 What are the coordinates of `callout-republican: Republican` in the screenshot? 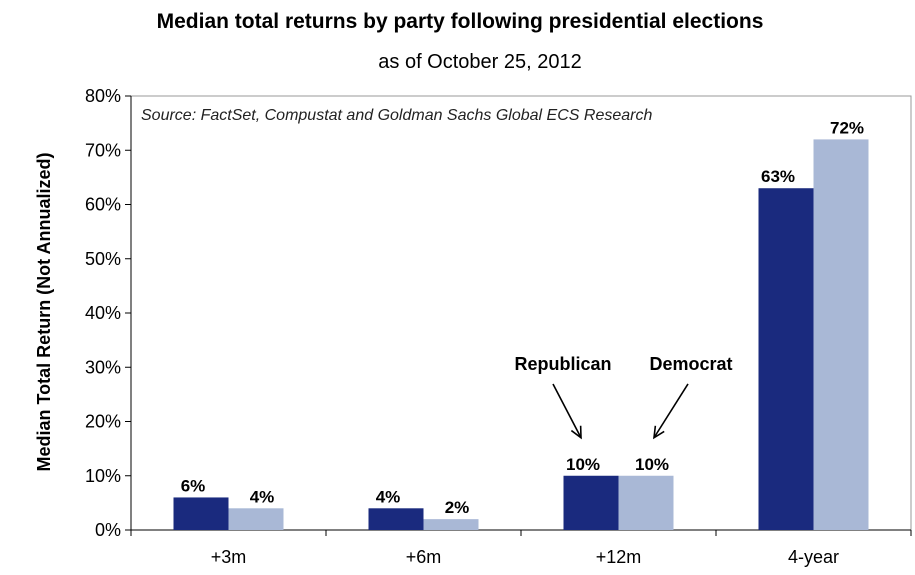 It's located at (562, 364).